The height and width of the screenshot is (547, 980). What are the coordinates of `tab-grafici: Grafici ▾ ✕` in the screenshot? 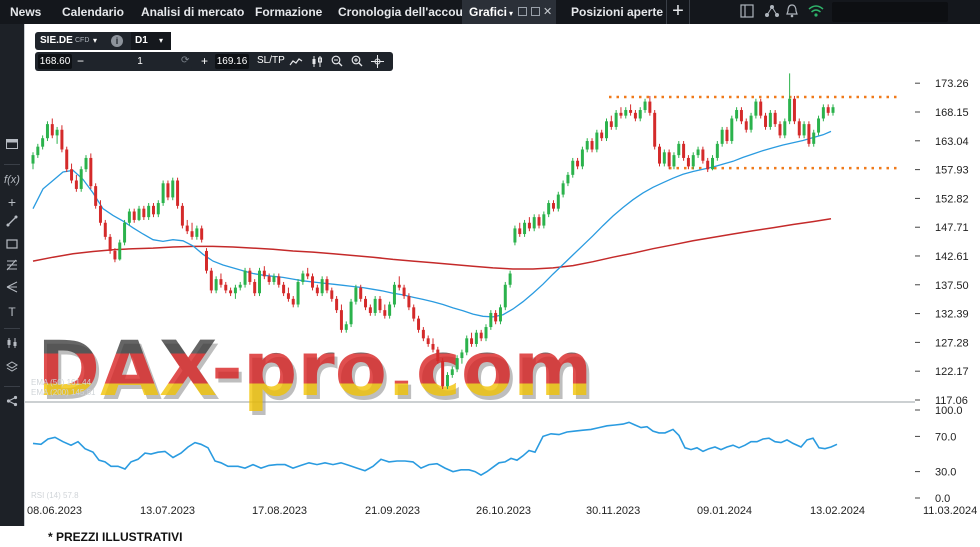 It's located at (509, 12).